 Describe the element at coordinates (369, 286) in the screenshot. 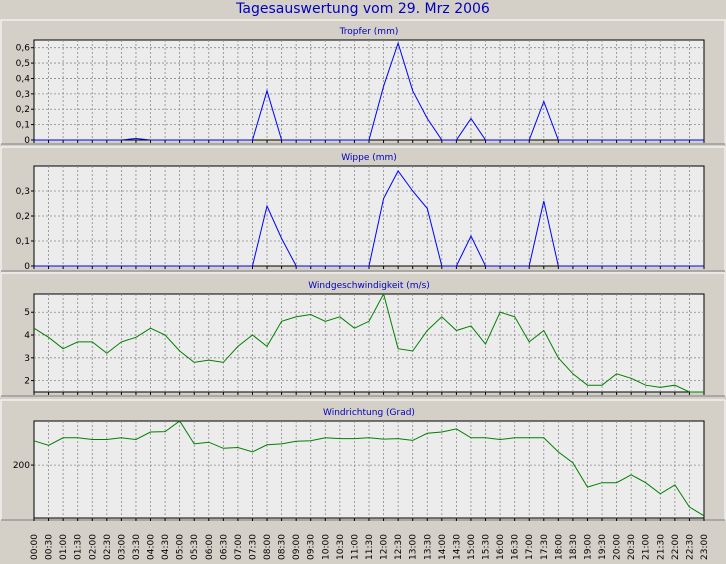

I see `subplot-title: Windgeschwindigkeit (m/s)` at that location.